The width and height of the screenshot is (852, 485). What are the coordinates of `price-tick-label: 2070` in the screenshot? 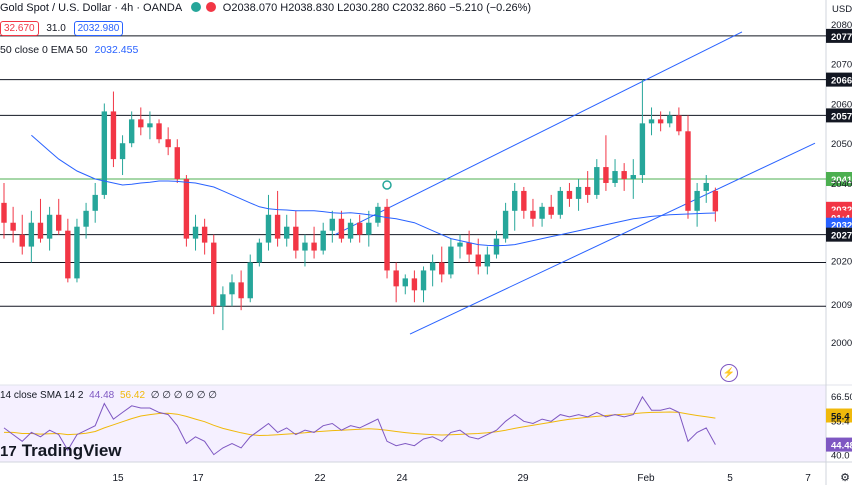 It's located at (841, 65).